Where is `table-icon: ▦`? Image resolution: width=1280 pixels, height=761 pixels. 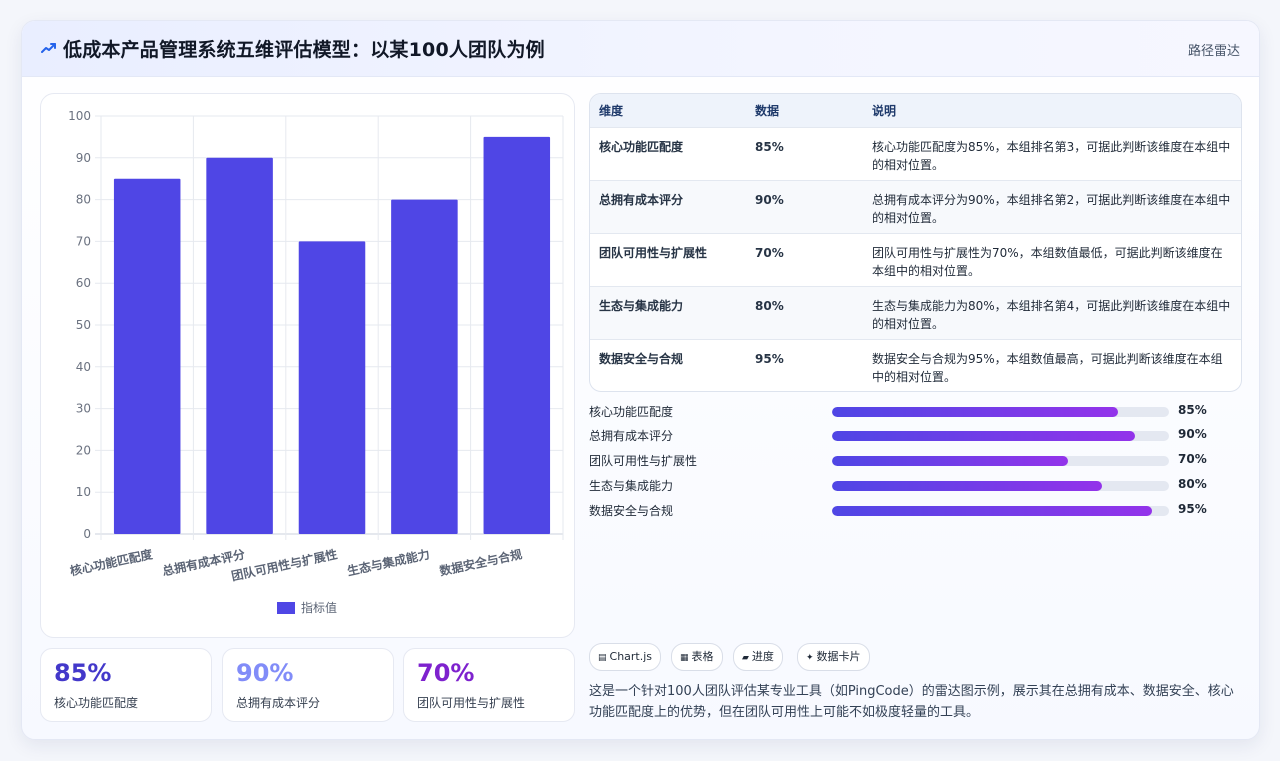 table-icon: ▦ is located at coordinates (684, 658).